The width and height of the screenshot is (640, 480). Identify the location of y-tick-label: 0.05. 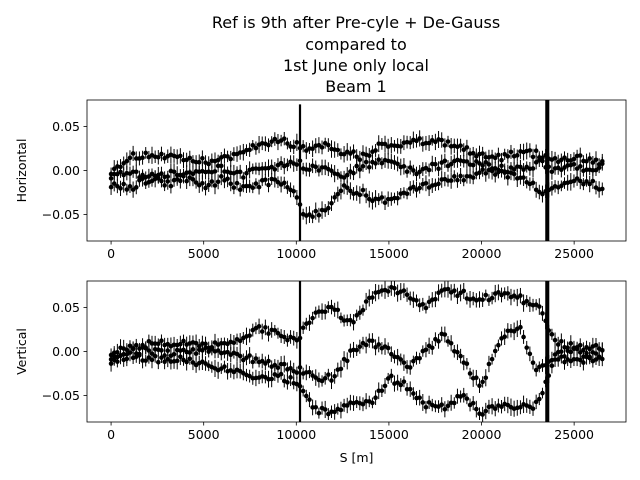
(66, 126).